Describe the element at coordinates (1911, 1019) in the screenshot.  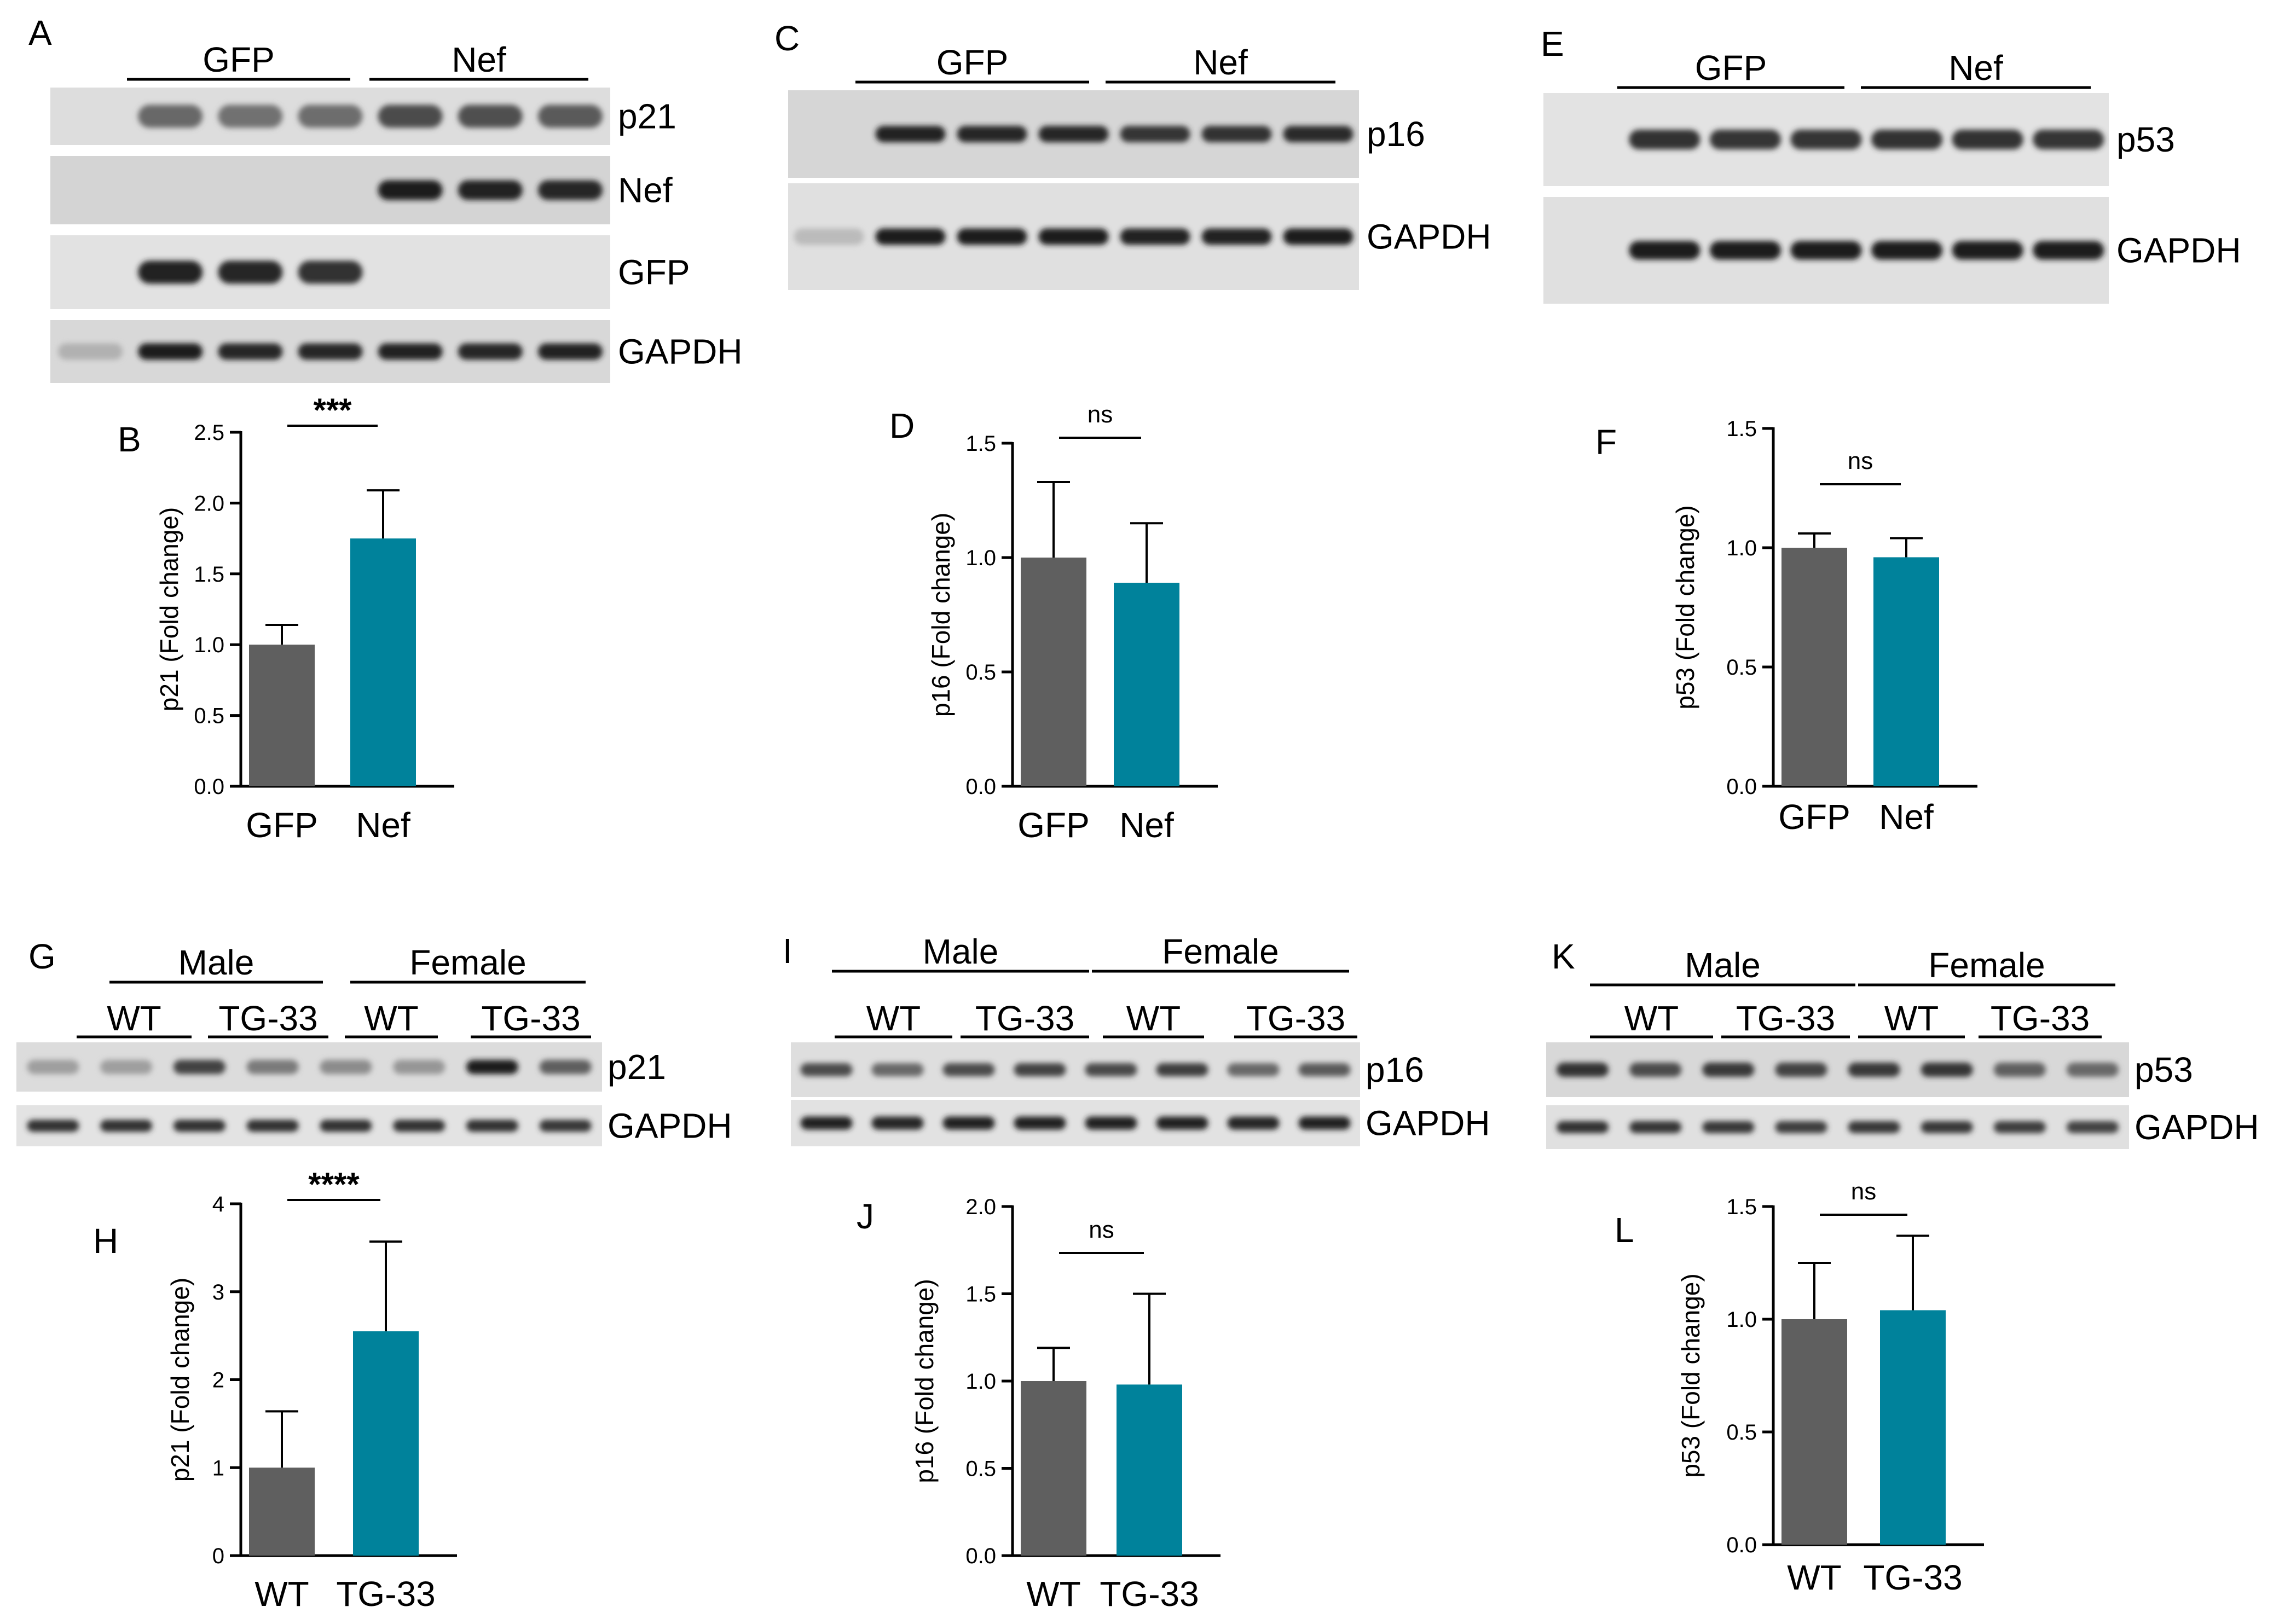
I see `genotype-label-3: WT` at that location.